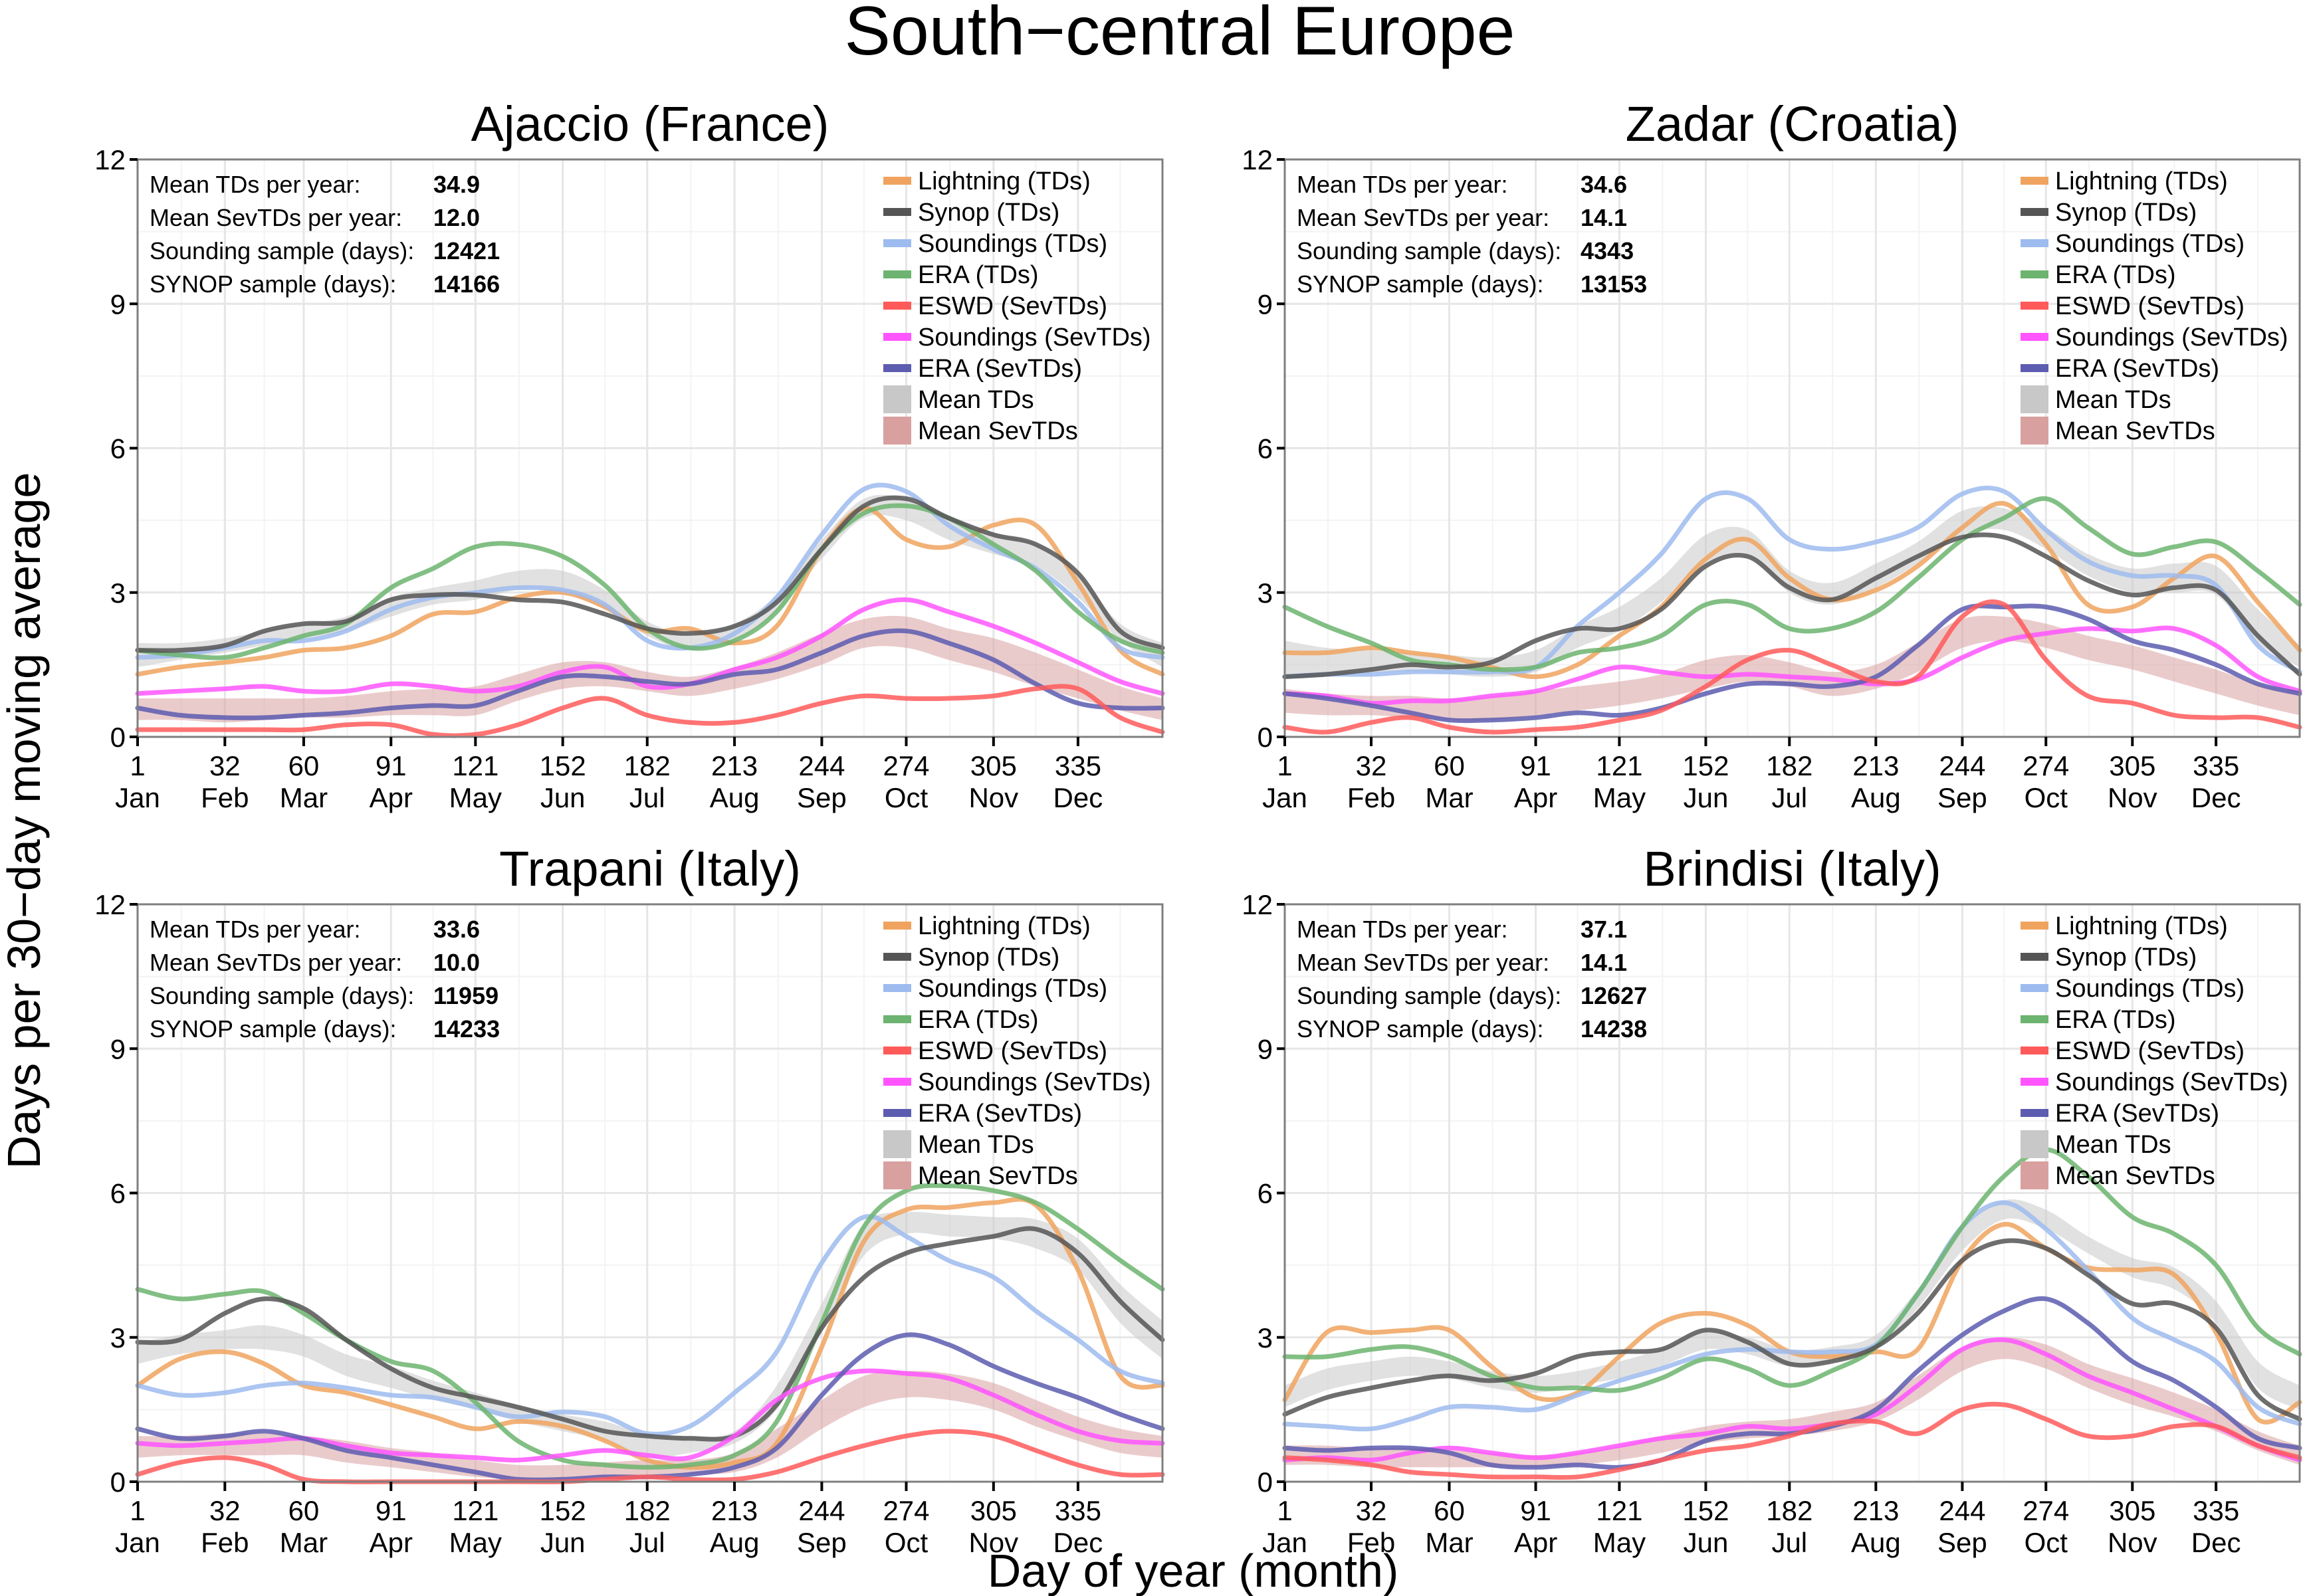  What do you see at coordinates (1429, 996) in the screenshot?
I see `stat-label-sounding-sample: Sounding sample (days):` at bounding box center [1429, 996].